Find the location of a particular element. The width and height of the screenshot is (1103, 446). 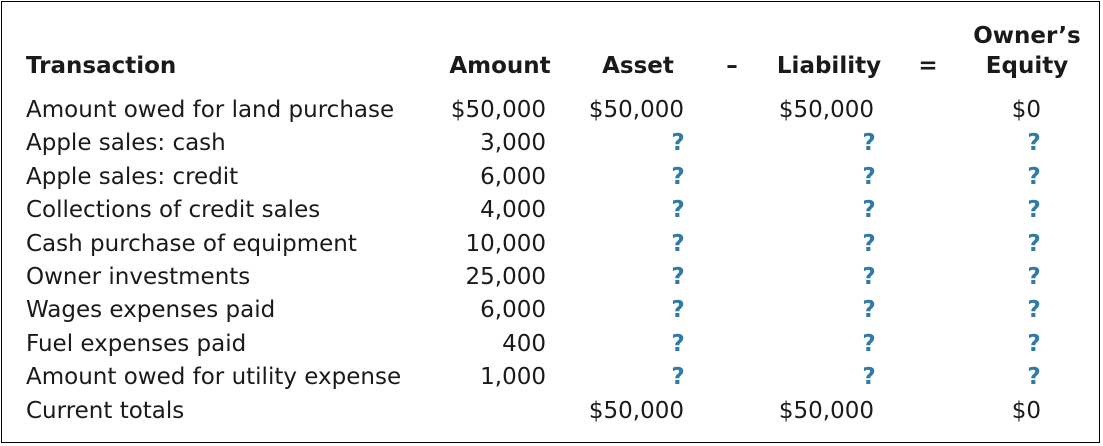

amount-cell: 1,000 is located at coordinates (513, 377).